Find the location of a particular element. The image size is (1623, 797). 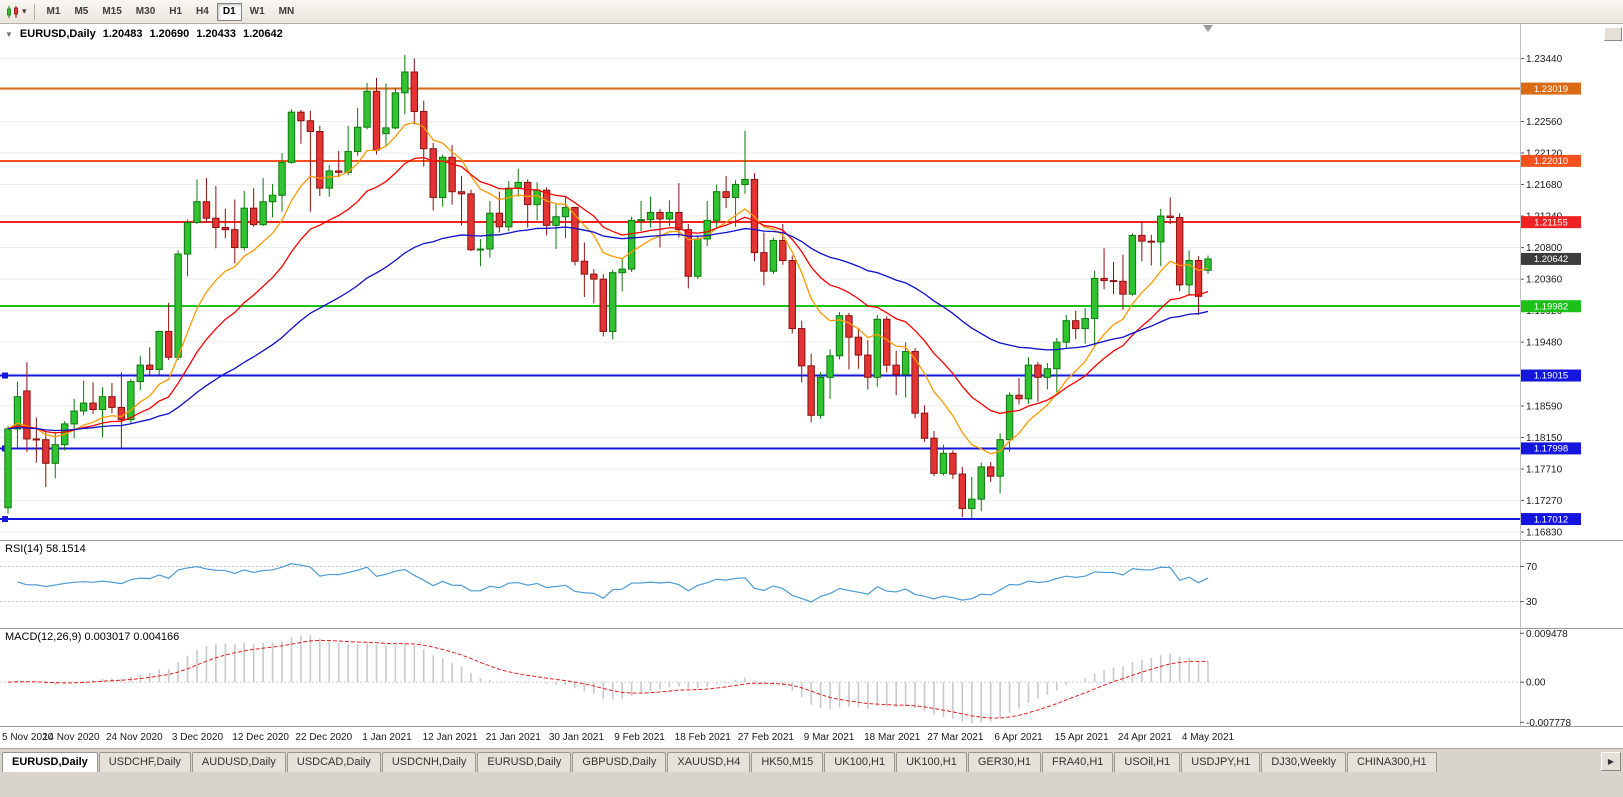

chart-tab-china300-h1: CHINA300,H1 is located at coordinates (1391, 762).